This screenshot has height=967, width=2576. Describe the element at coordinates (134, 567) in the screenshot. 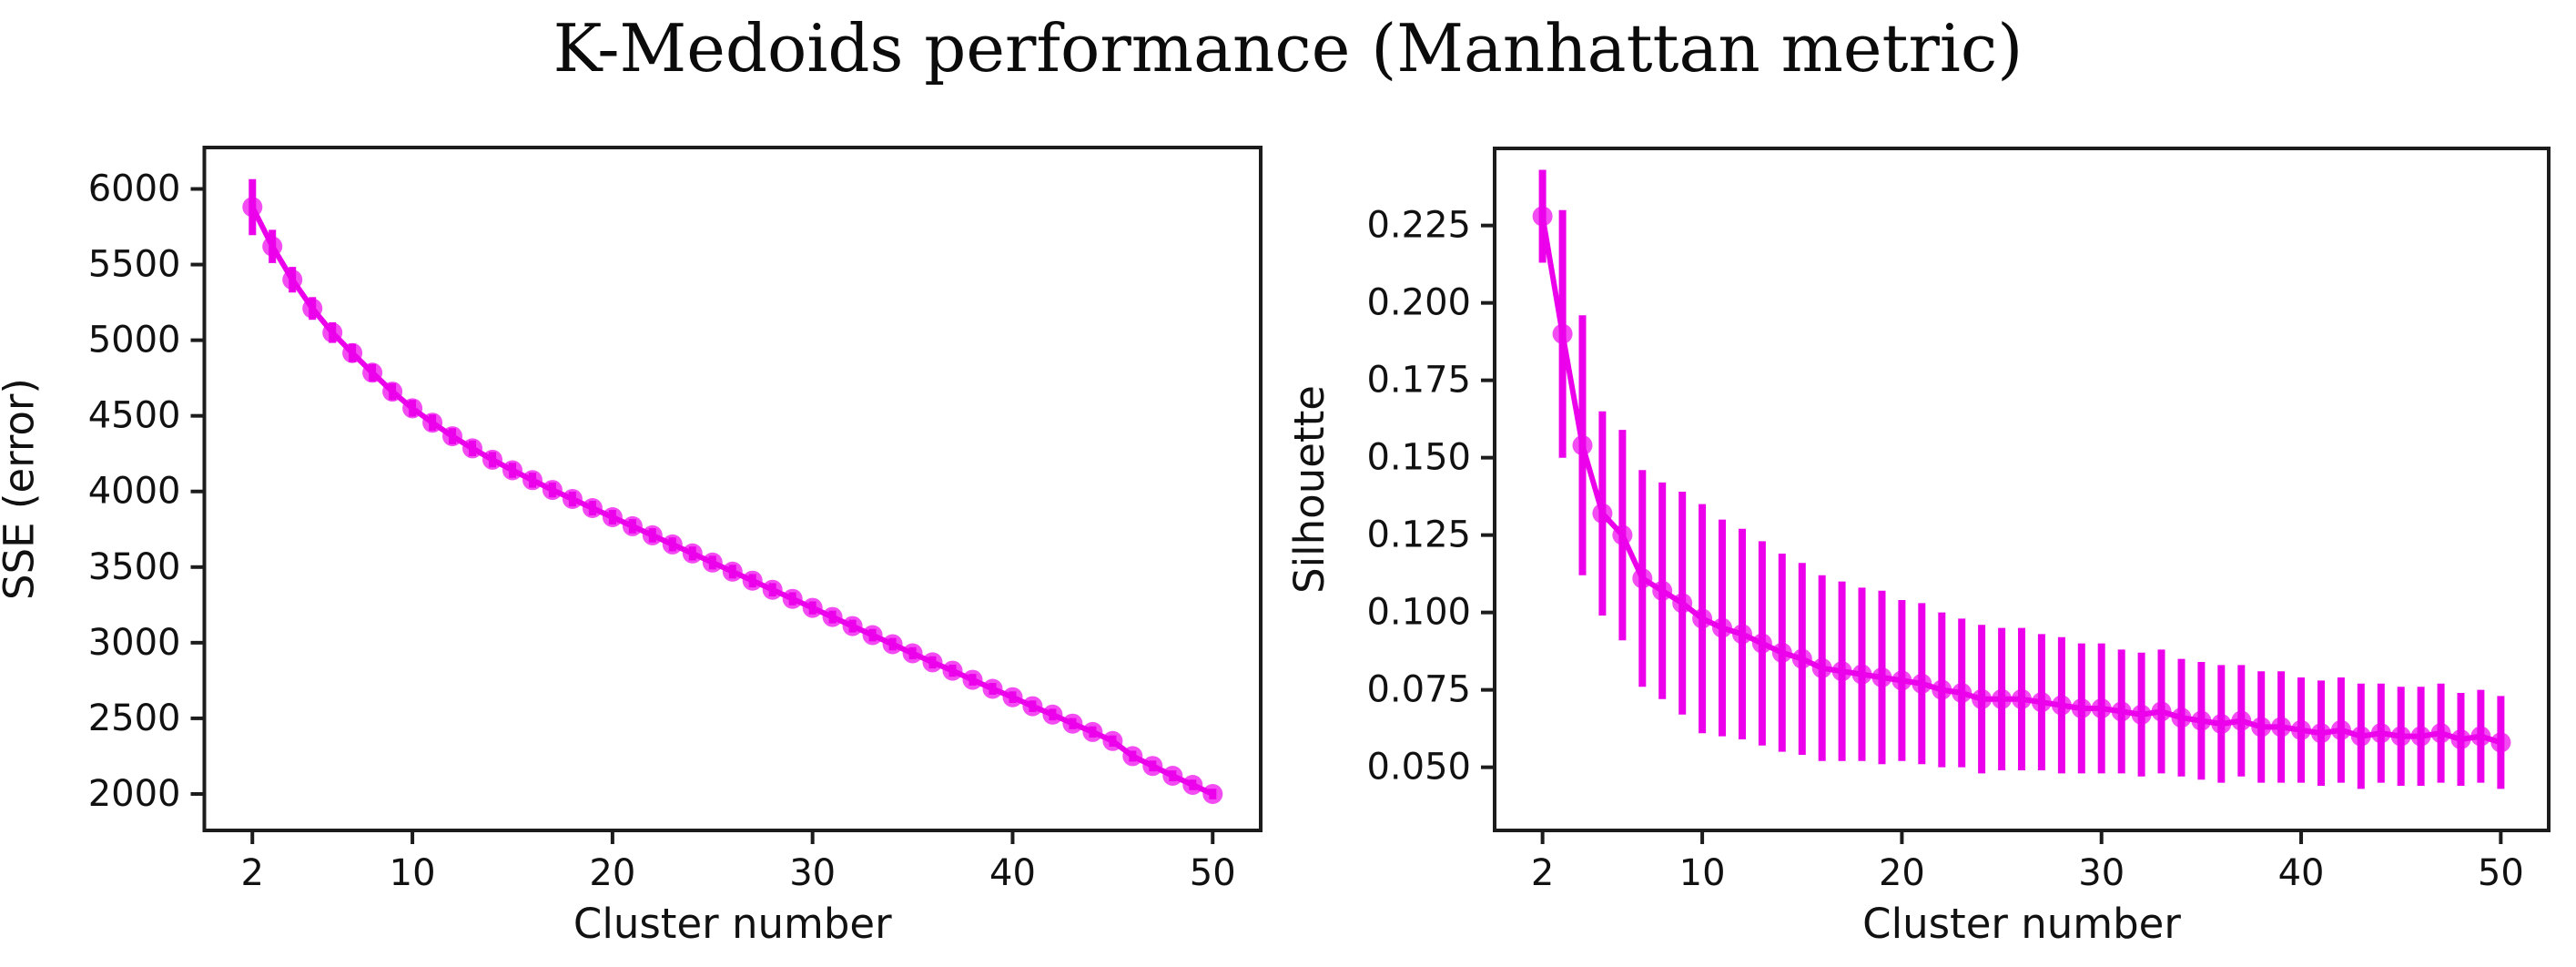

I see `y-tick-label: 3500` at that location.